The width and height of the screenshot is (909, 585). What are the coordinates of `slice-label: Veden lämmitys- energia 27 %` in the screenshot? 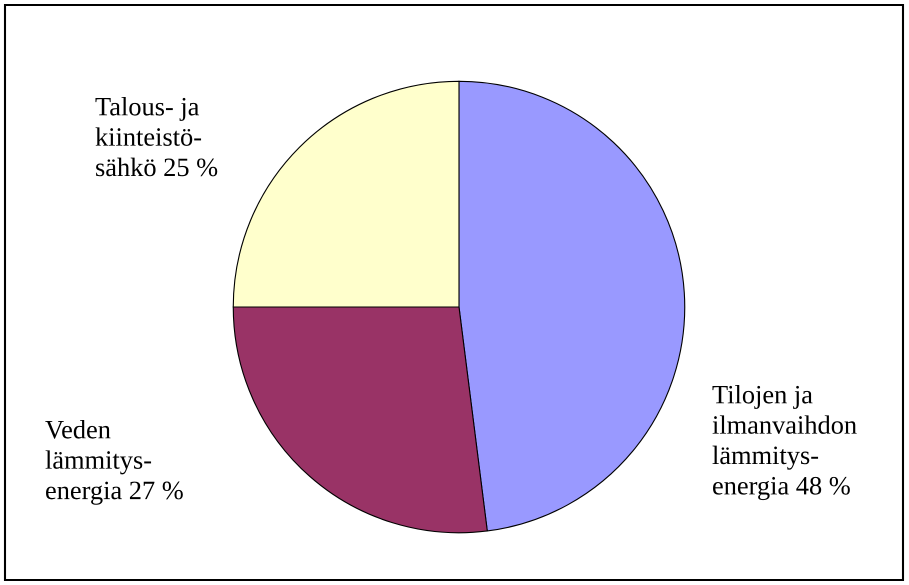 It's located at (114, 462).